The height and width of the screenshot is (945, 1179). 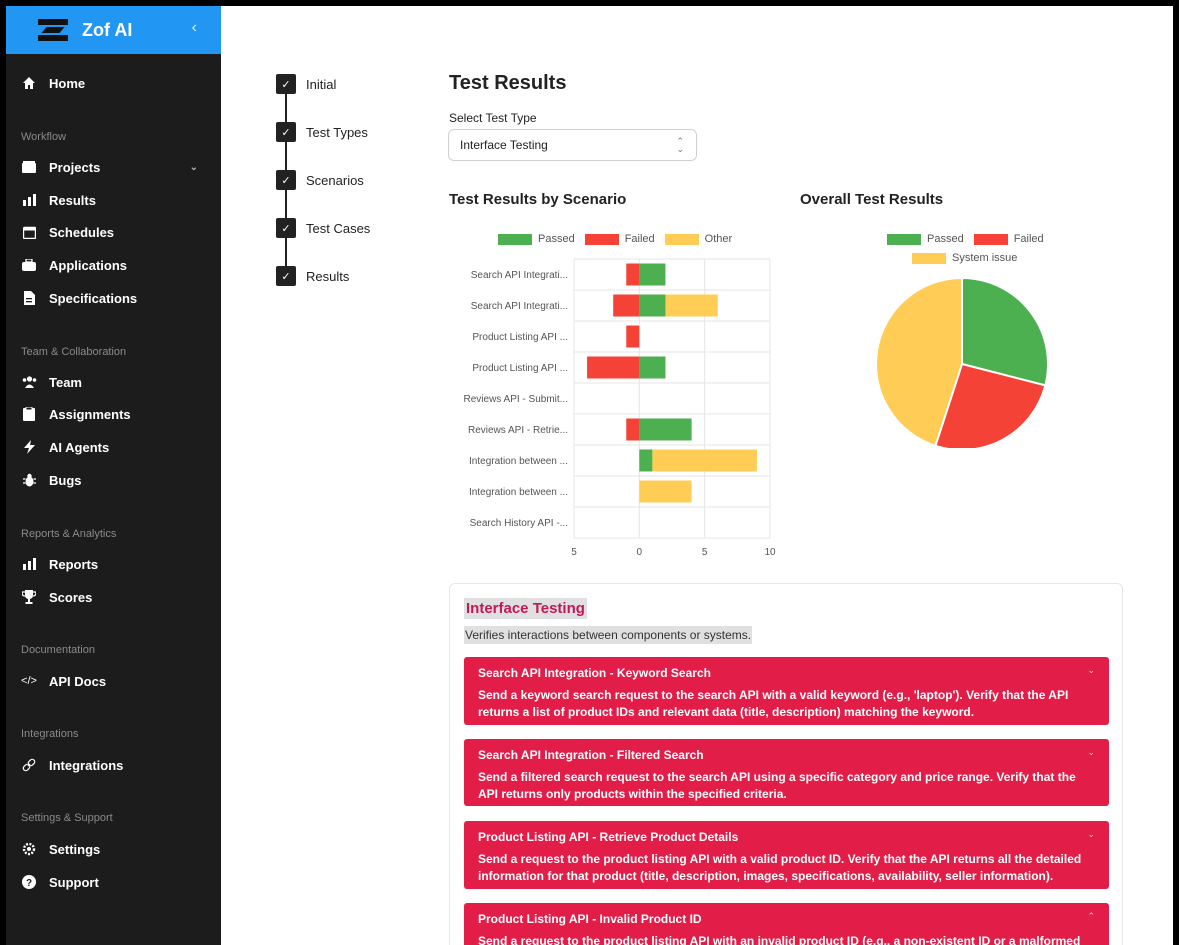 I want to click on legend-item: Other, so click(x=698, y=239).